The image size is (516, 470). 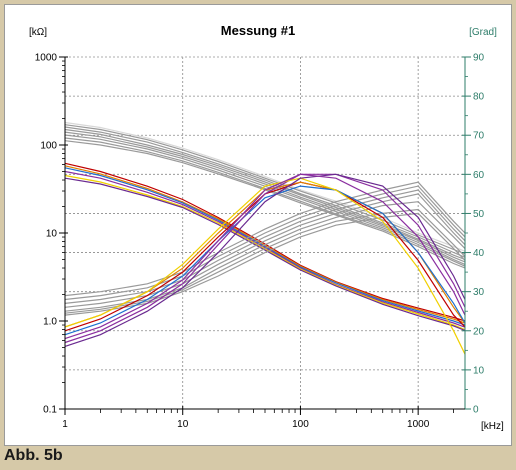 I want to click on chart-title: Messung #1, so click(x=258, y=30).